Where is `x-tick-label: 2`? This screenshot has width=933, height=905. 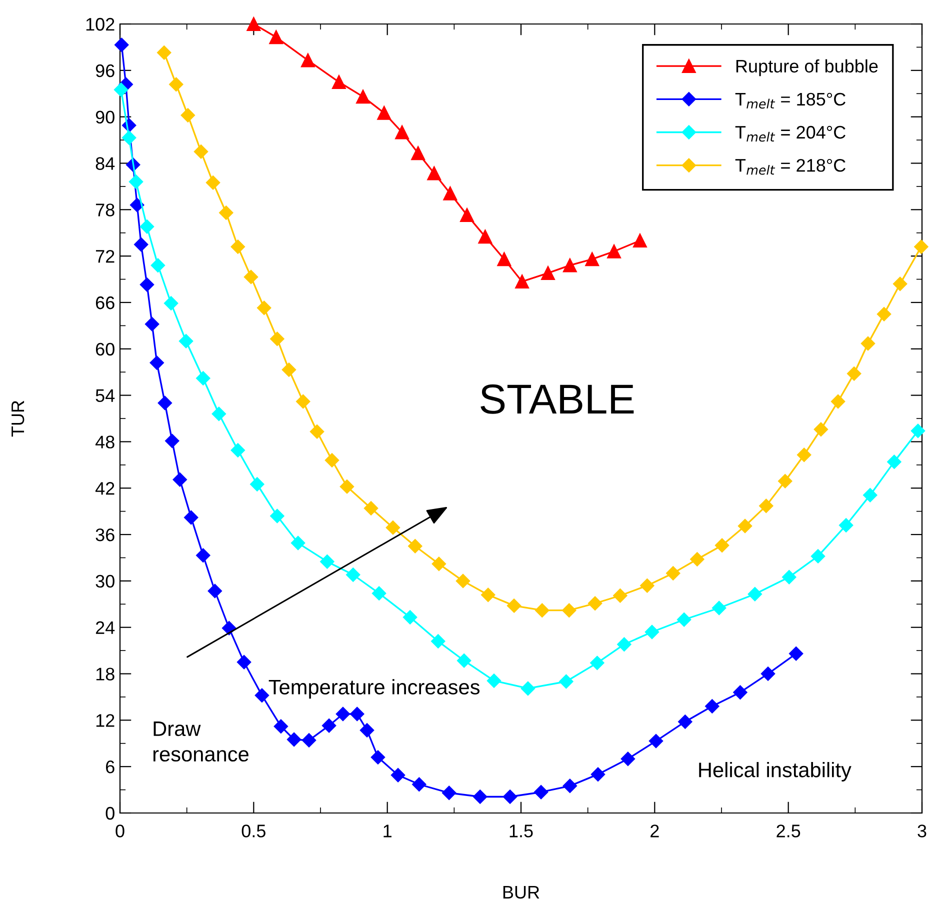 x-tick-label: 2 is located at coordinates (654, 831).